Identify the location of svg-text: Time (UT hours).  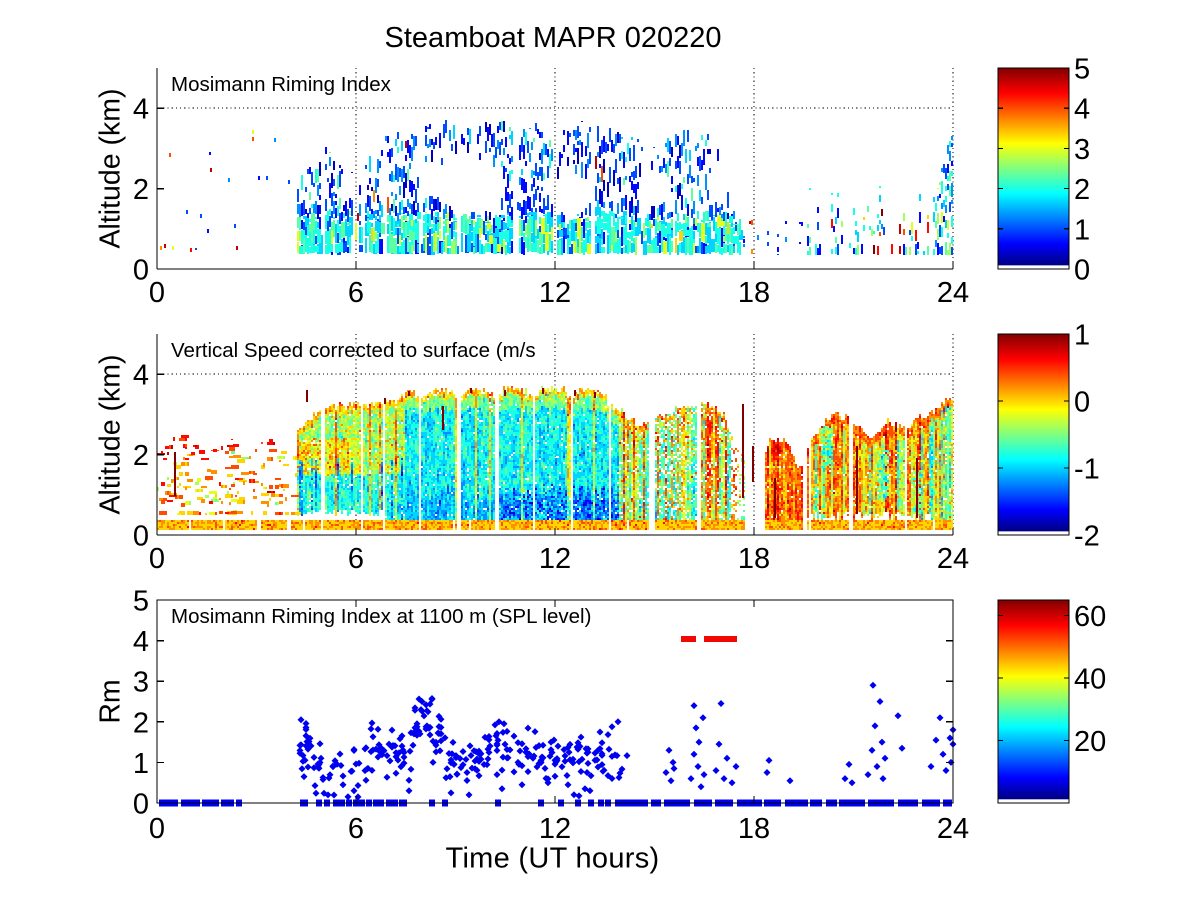
(553, 859).